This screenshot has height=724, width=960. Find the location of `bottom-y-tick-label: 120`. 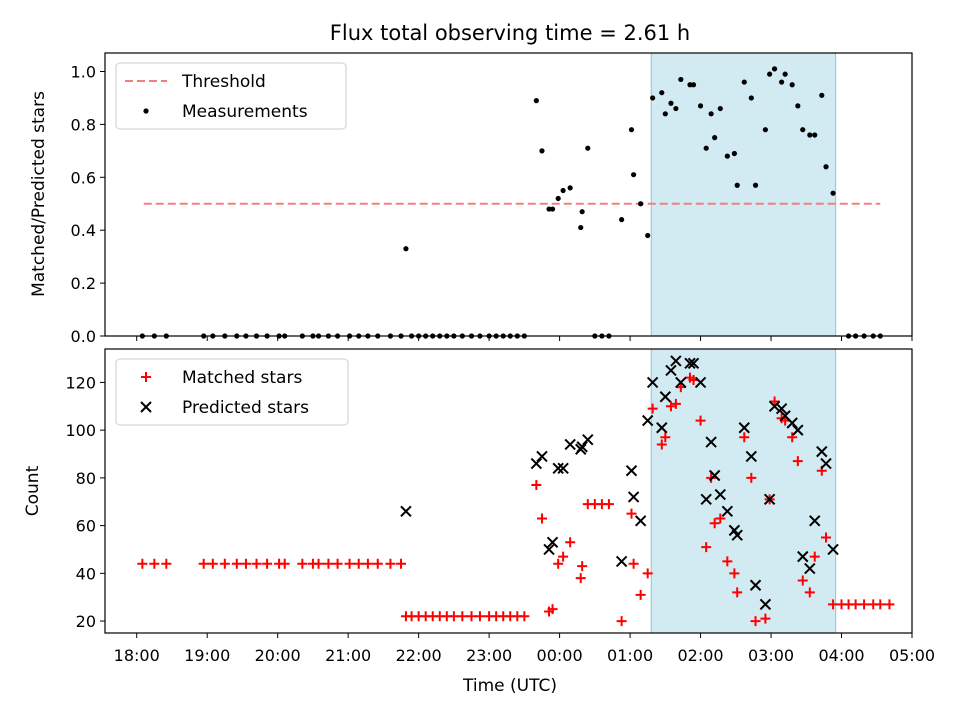

bottom-y-tick-label: 120 is located at coordinates (80, 382).